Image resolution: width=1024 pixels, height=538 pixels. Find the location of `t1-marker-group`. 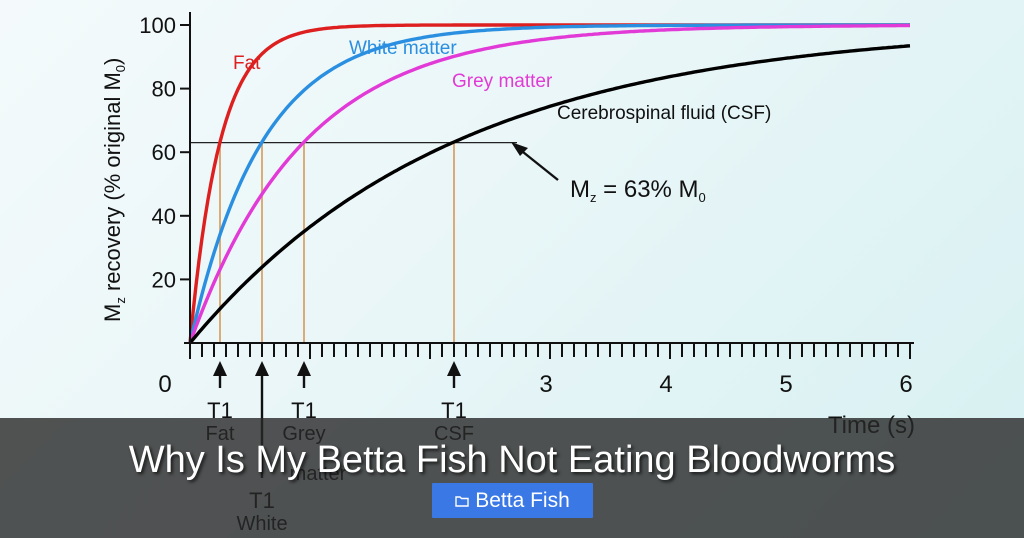

t1-marker-group is located at coordinates (353, 242).